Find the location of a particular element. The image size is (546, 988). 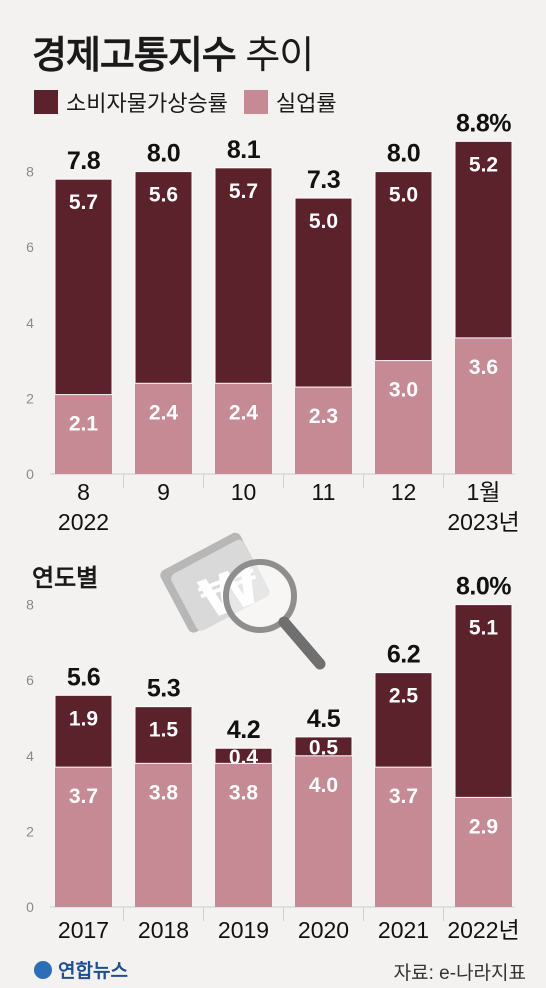

legend-label-unemployment: 실업률 is located at coordinates (306, 103).